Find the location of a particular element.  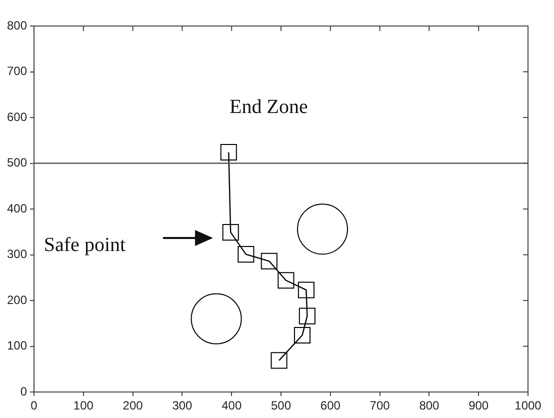

y-tick-label: 800 is located at coordinates (17, 25).